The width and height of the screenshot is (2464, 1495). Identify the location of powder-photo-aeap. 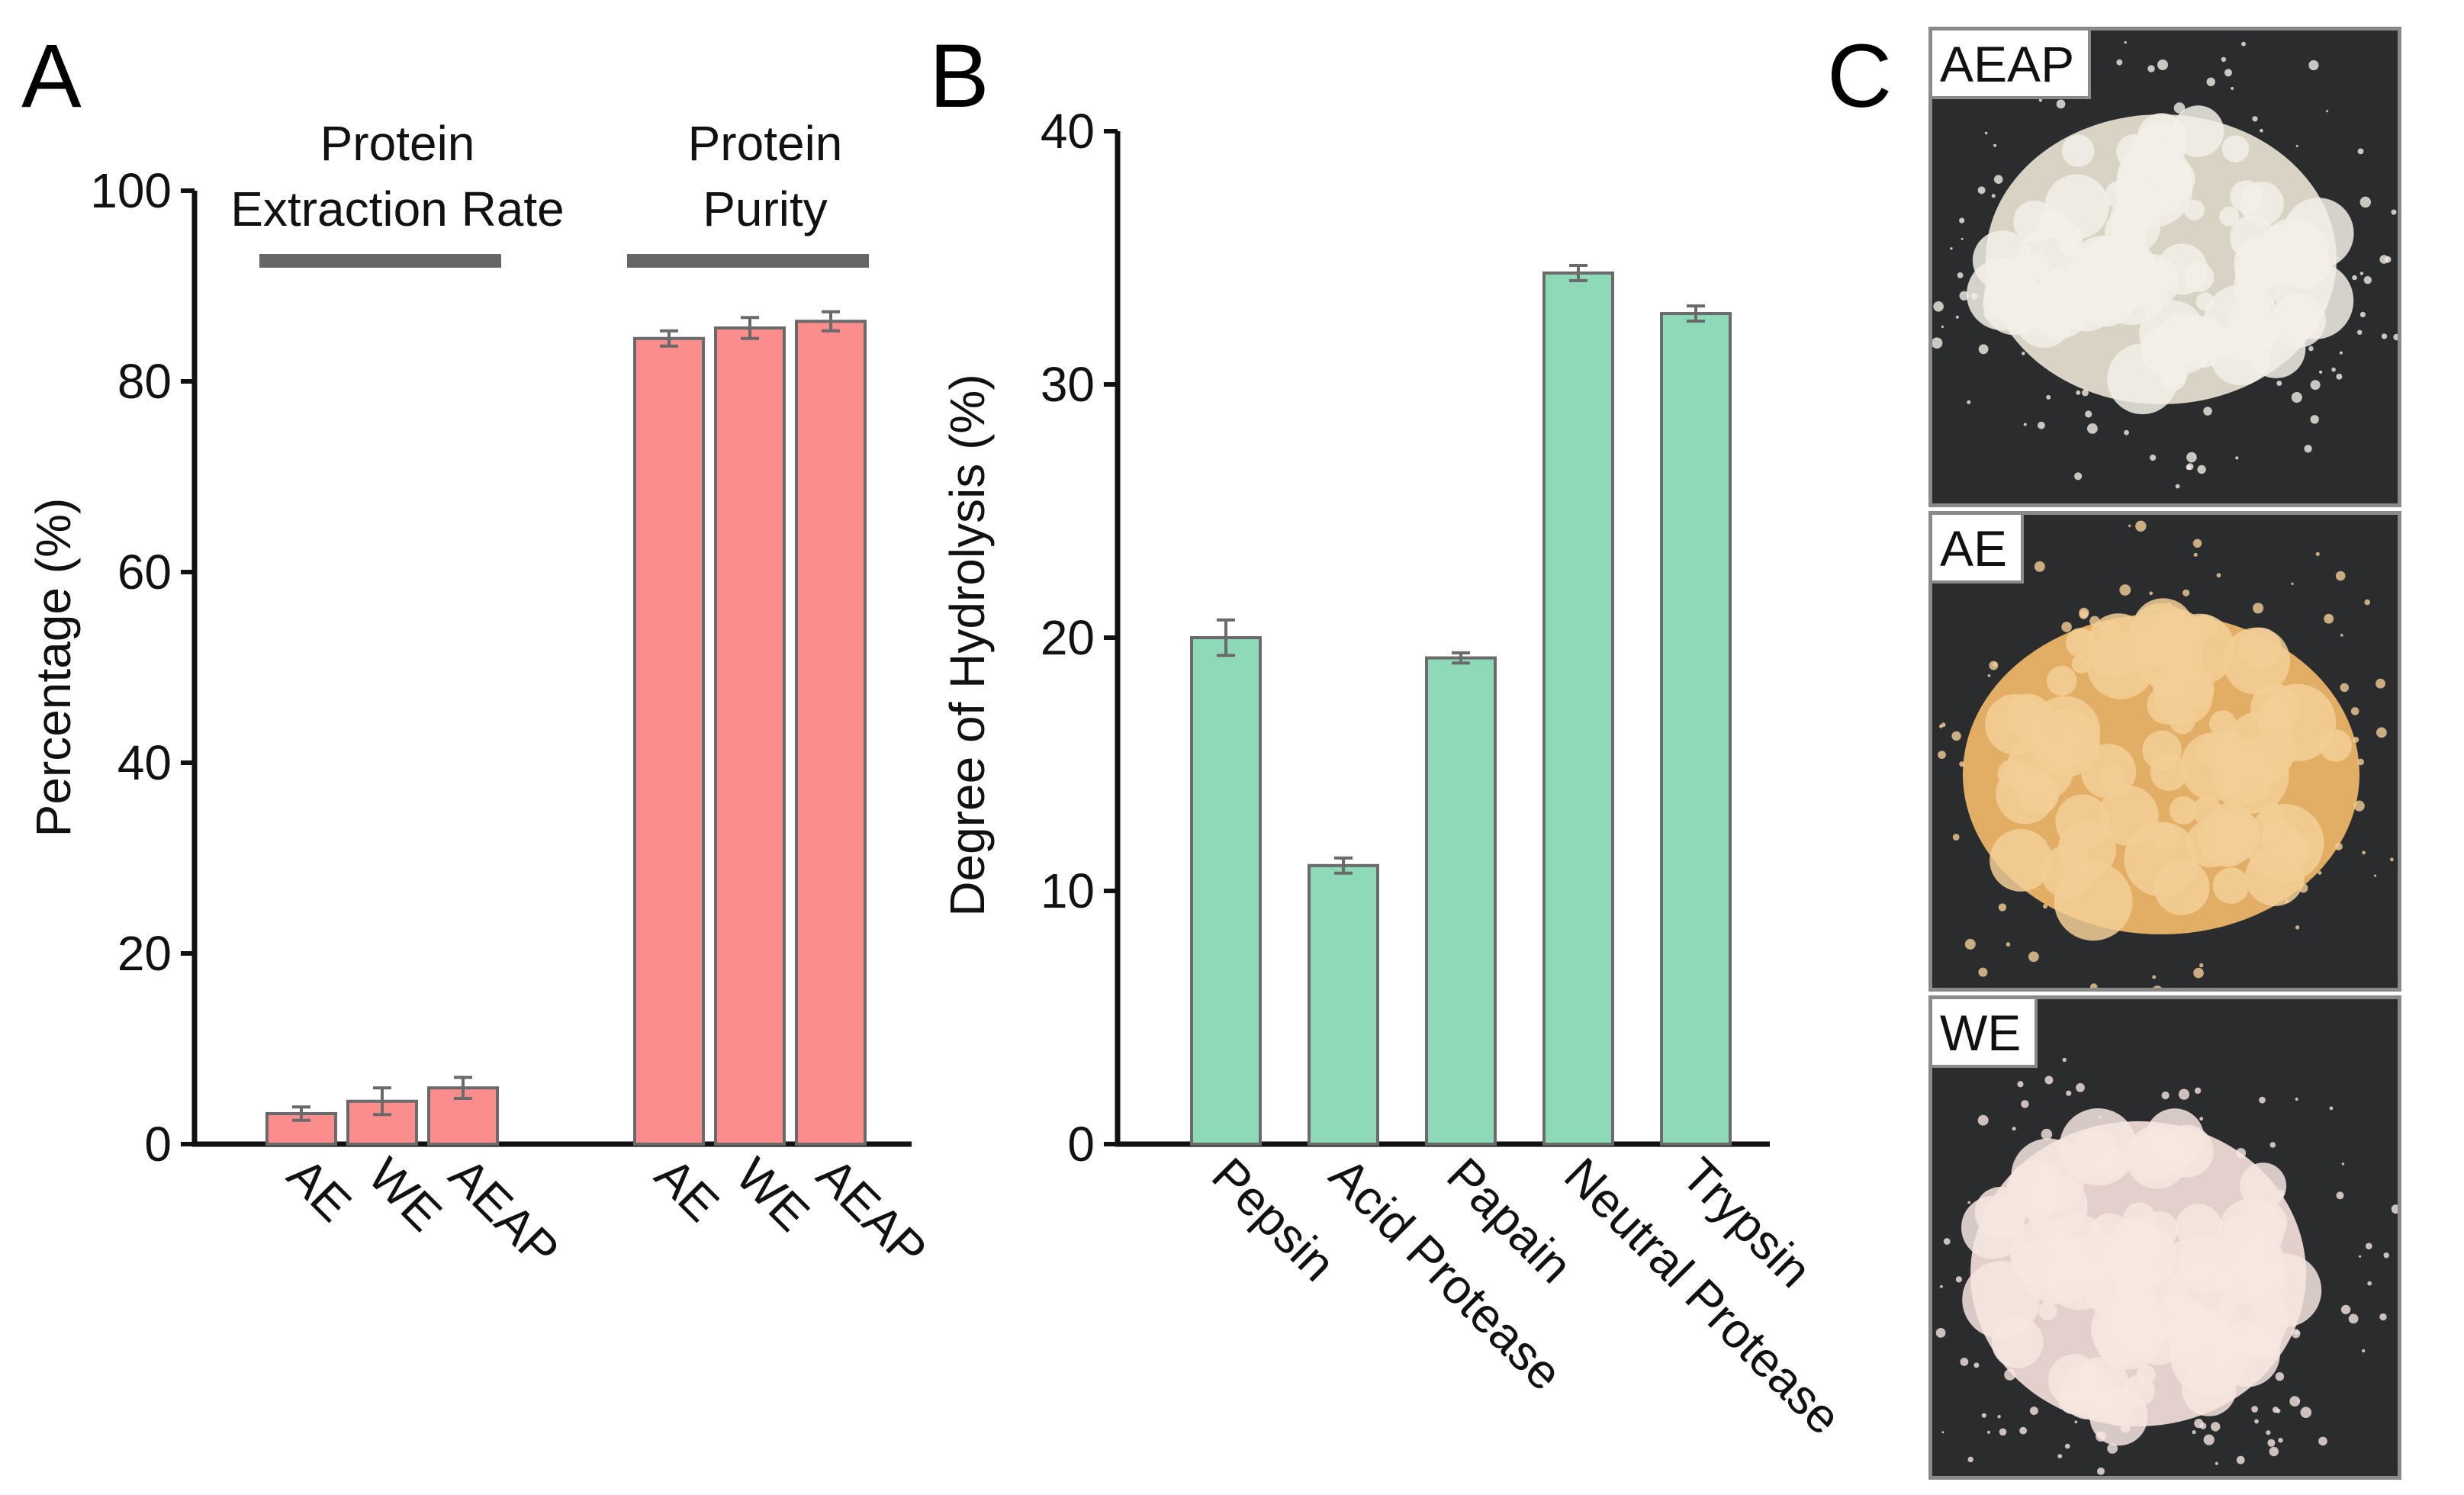
(2165, 267).